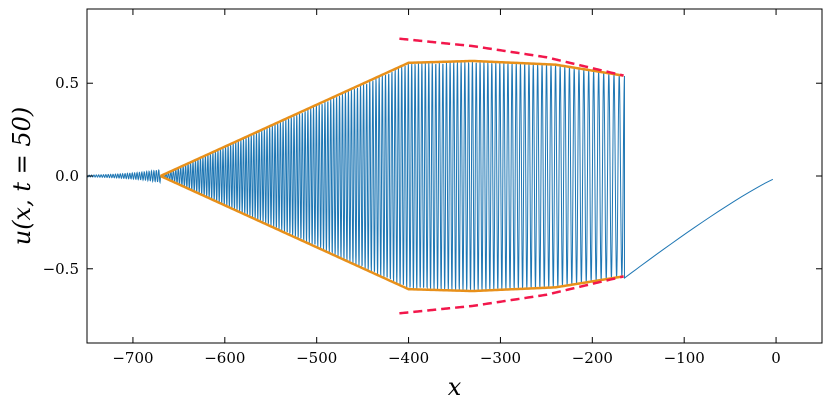 This screenshot has height=408, width=831. Describe the element at coordinates (511, 295) in the screenshot. I see `asymptotic-lower` at that location.